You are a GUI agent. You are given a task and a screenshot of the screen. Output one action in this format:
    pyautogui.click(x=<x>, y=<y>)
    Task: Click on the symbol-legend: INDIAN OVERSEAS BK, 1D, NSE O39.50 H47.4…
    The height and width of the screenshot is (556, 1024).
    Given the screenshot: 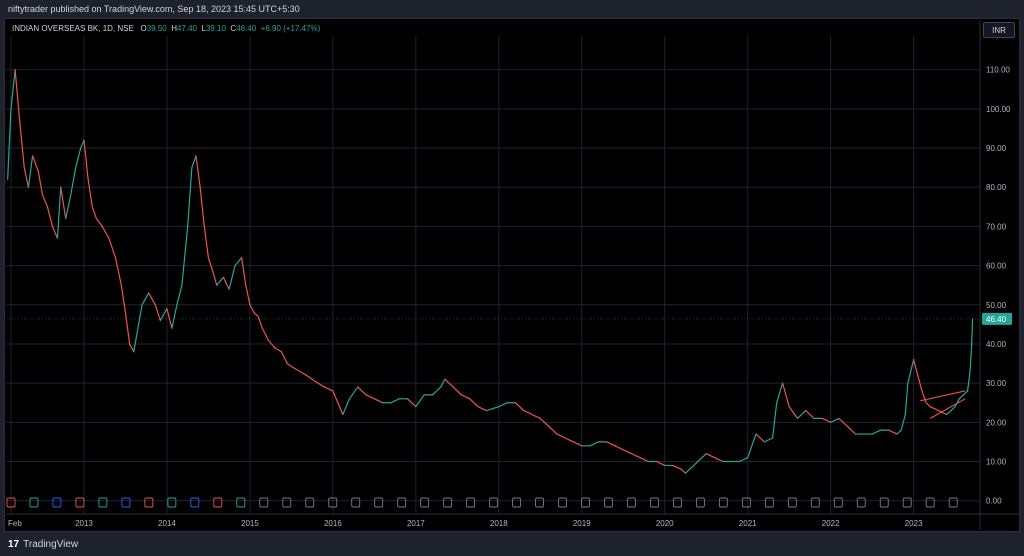 What is the action you would take?
    pyautogui.click(x=166, y=29)
    